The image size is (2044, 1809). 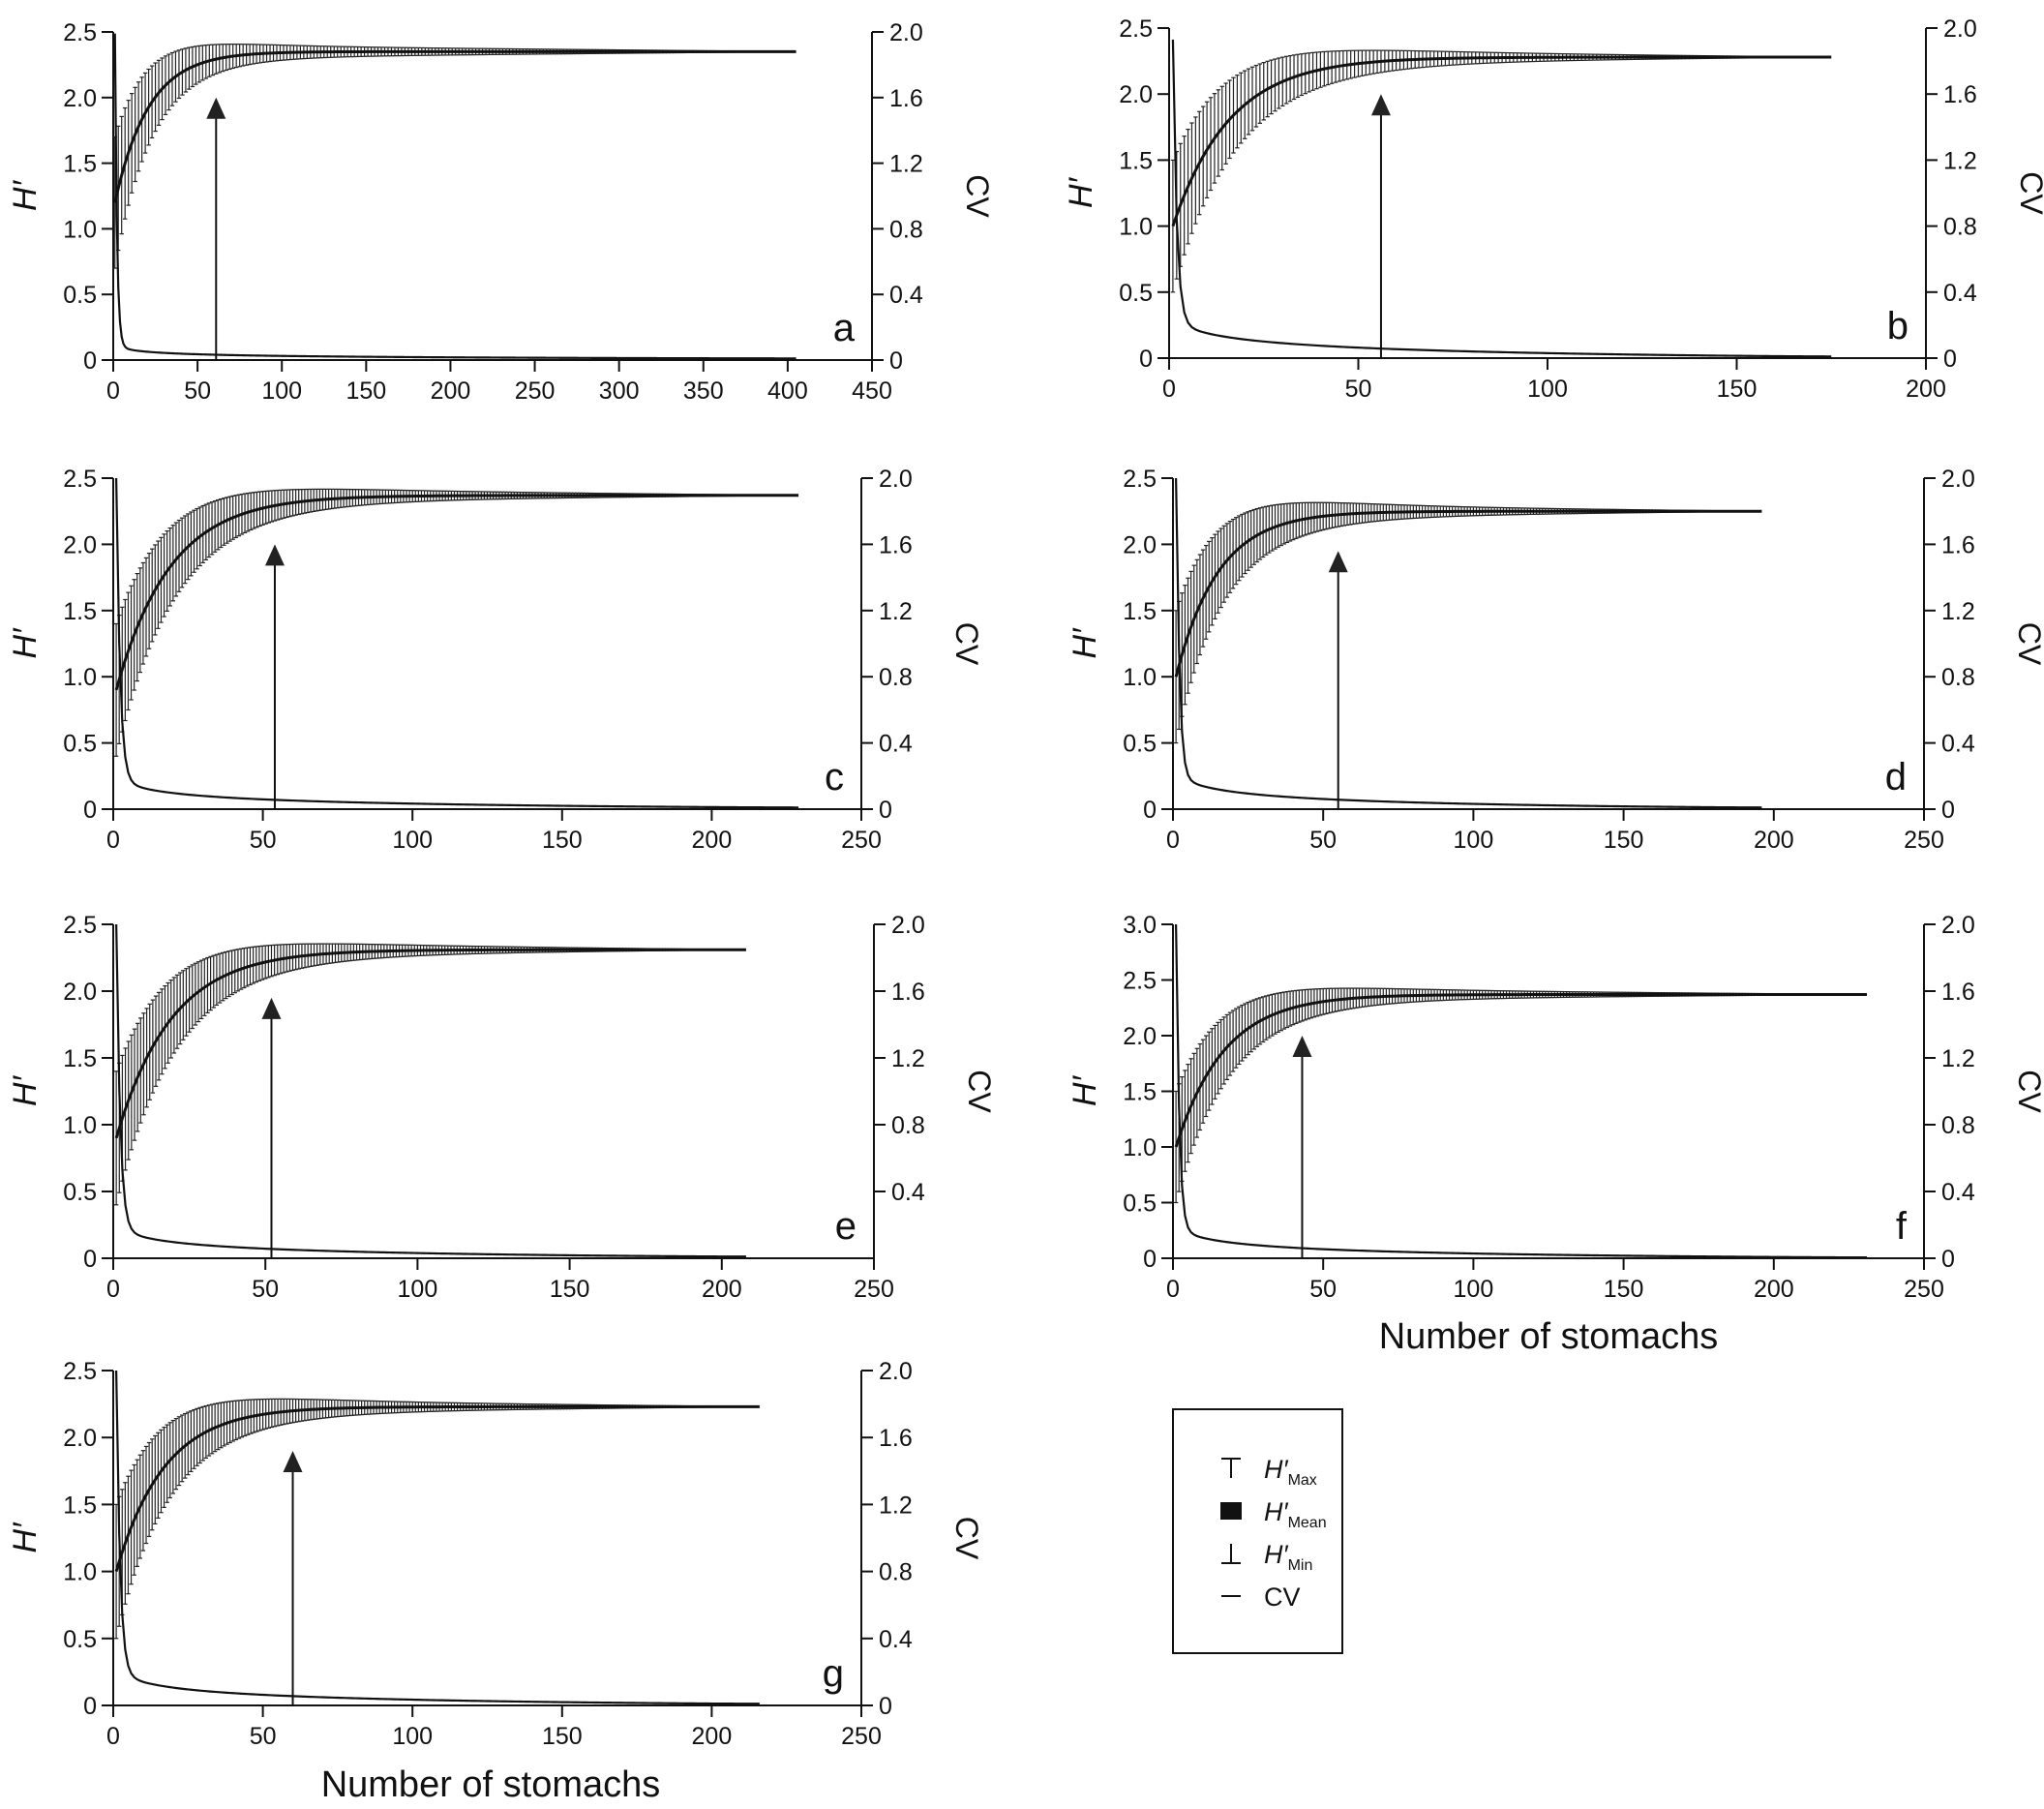 What do you see at coordinates (1896, 778) in the screenshot?
I see `panel-label: d` at bounding box center [1896, 778].